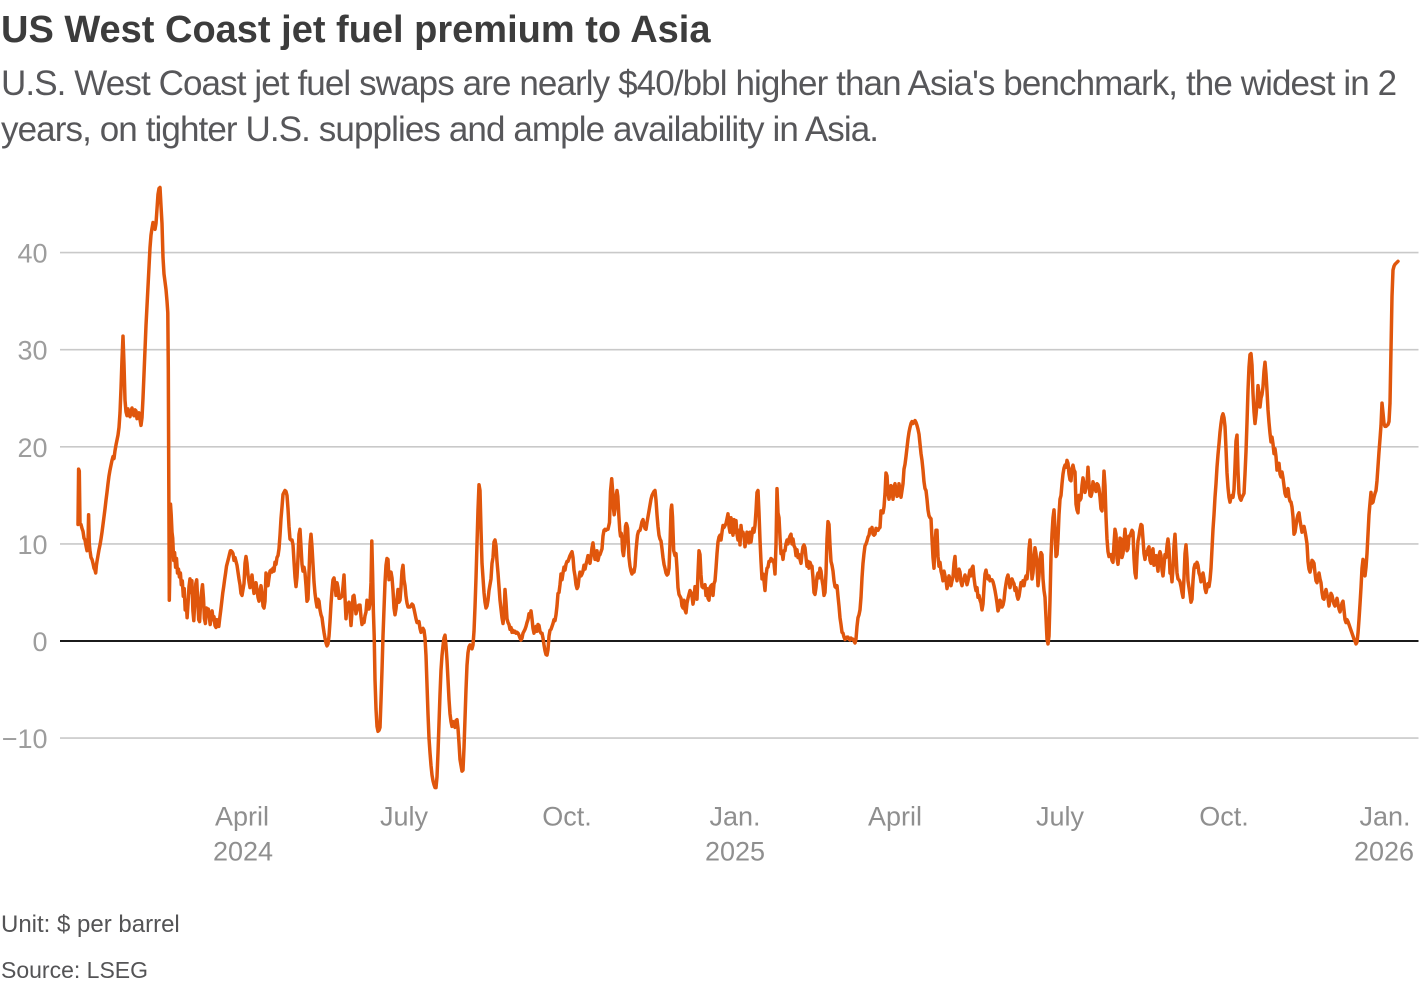  I want to click on svg-text: 20, so click(32, 448).